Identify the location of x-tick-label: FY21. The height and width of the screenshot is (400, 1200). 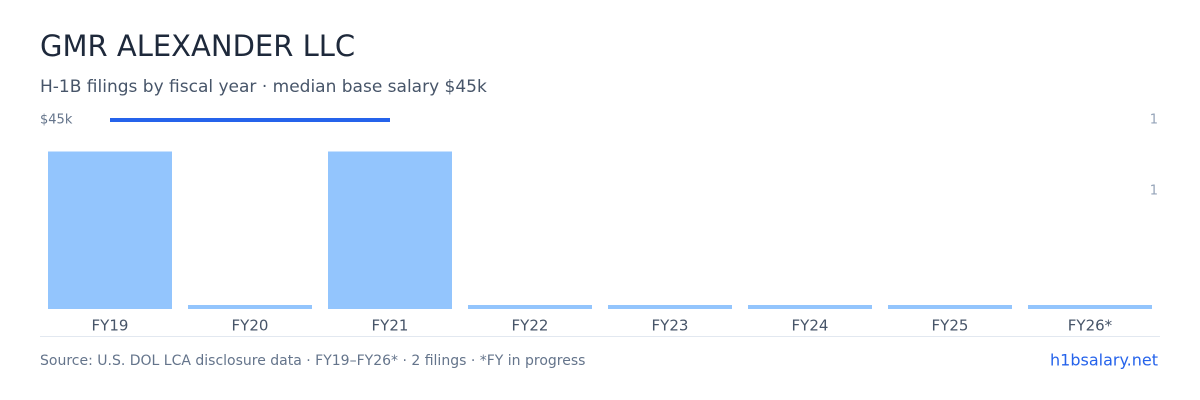
(390, 326).